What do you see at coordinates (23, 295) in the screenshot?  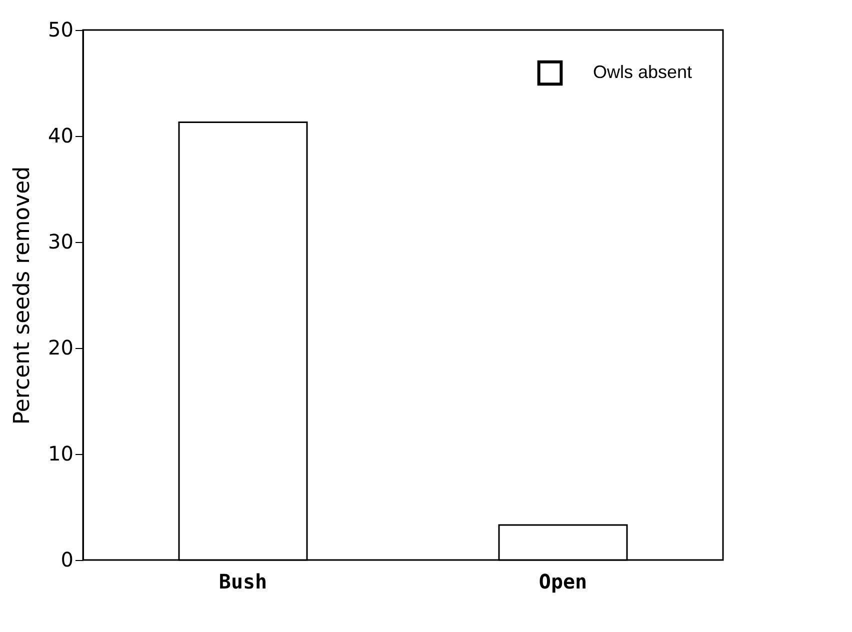 I see `y-axis-title: Percent seeds removed` at bounding box center [23, 295].